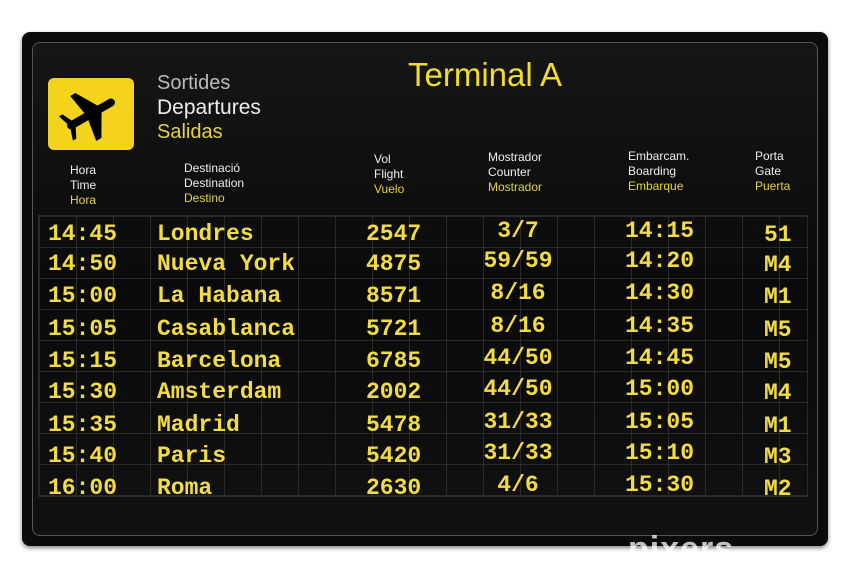 Image resolution: width=850 pixels, height=578 pixels. I want to click on cell-flight: 2002, so click(394, 392).